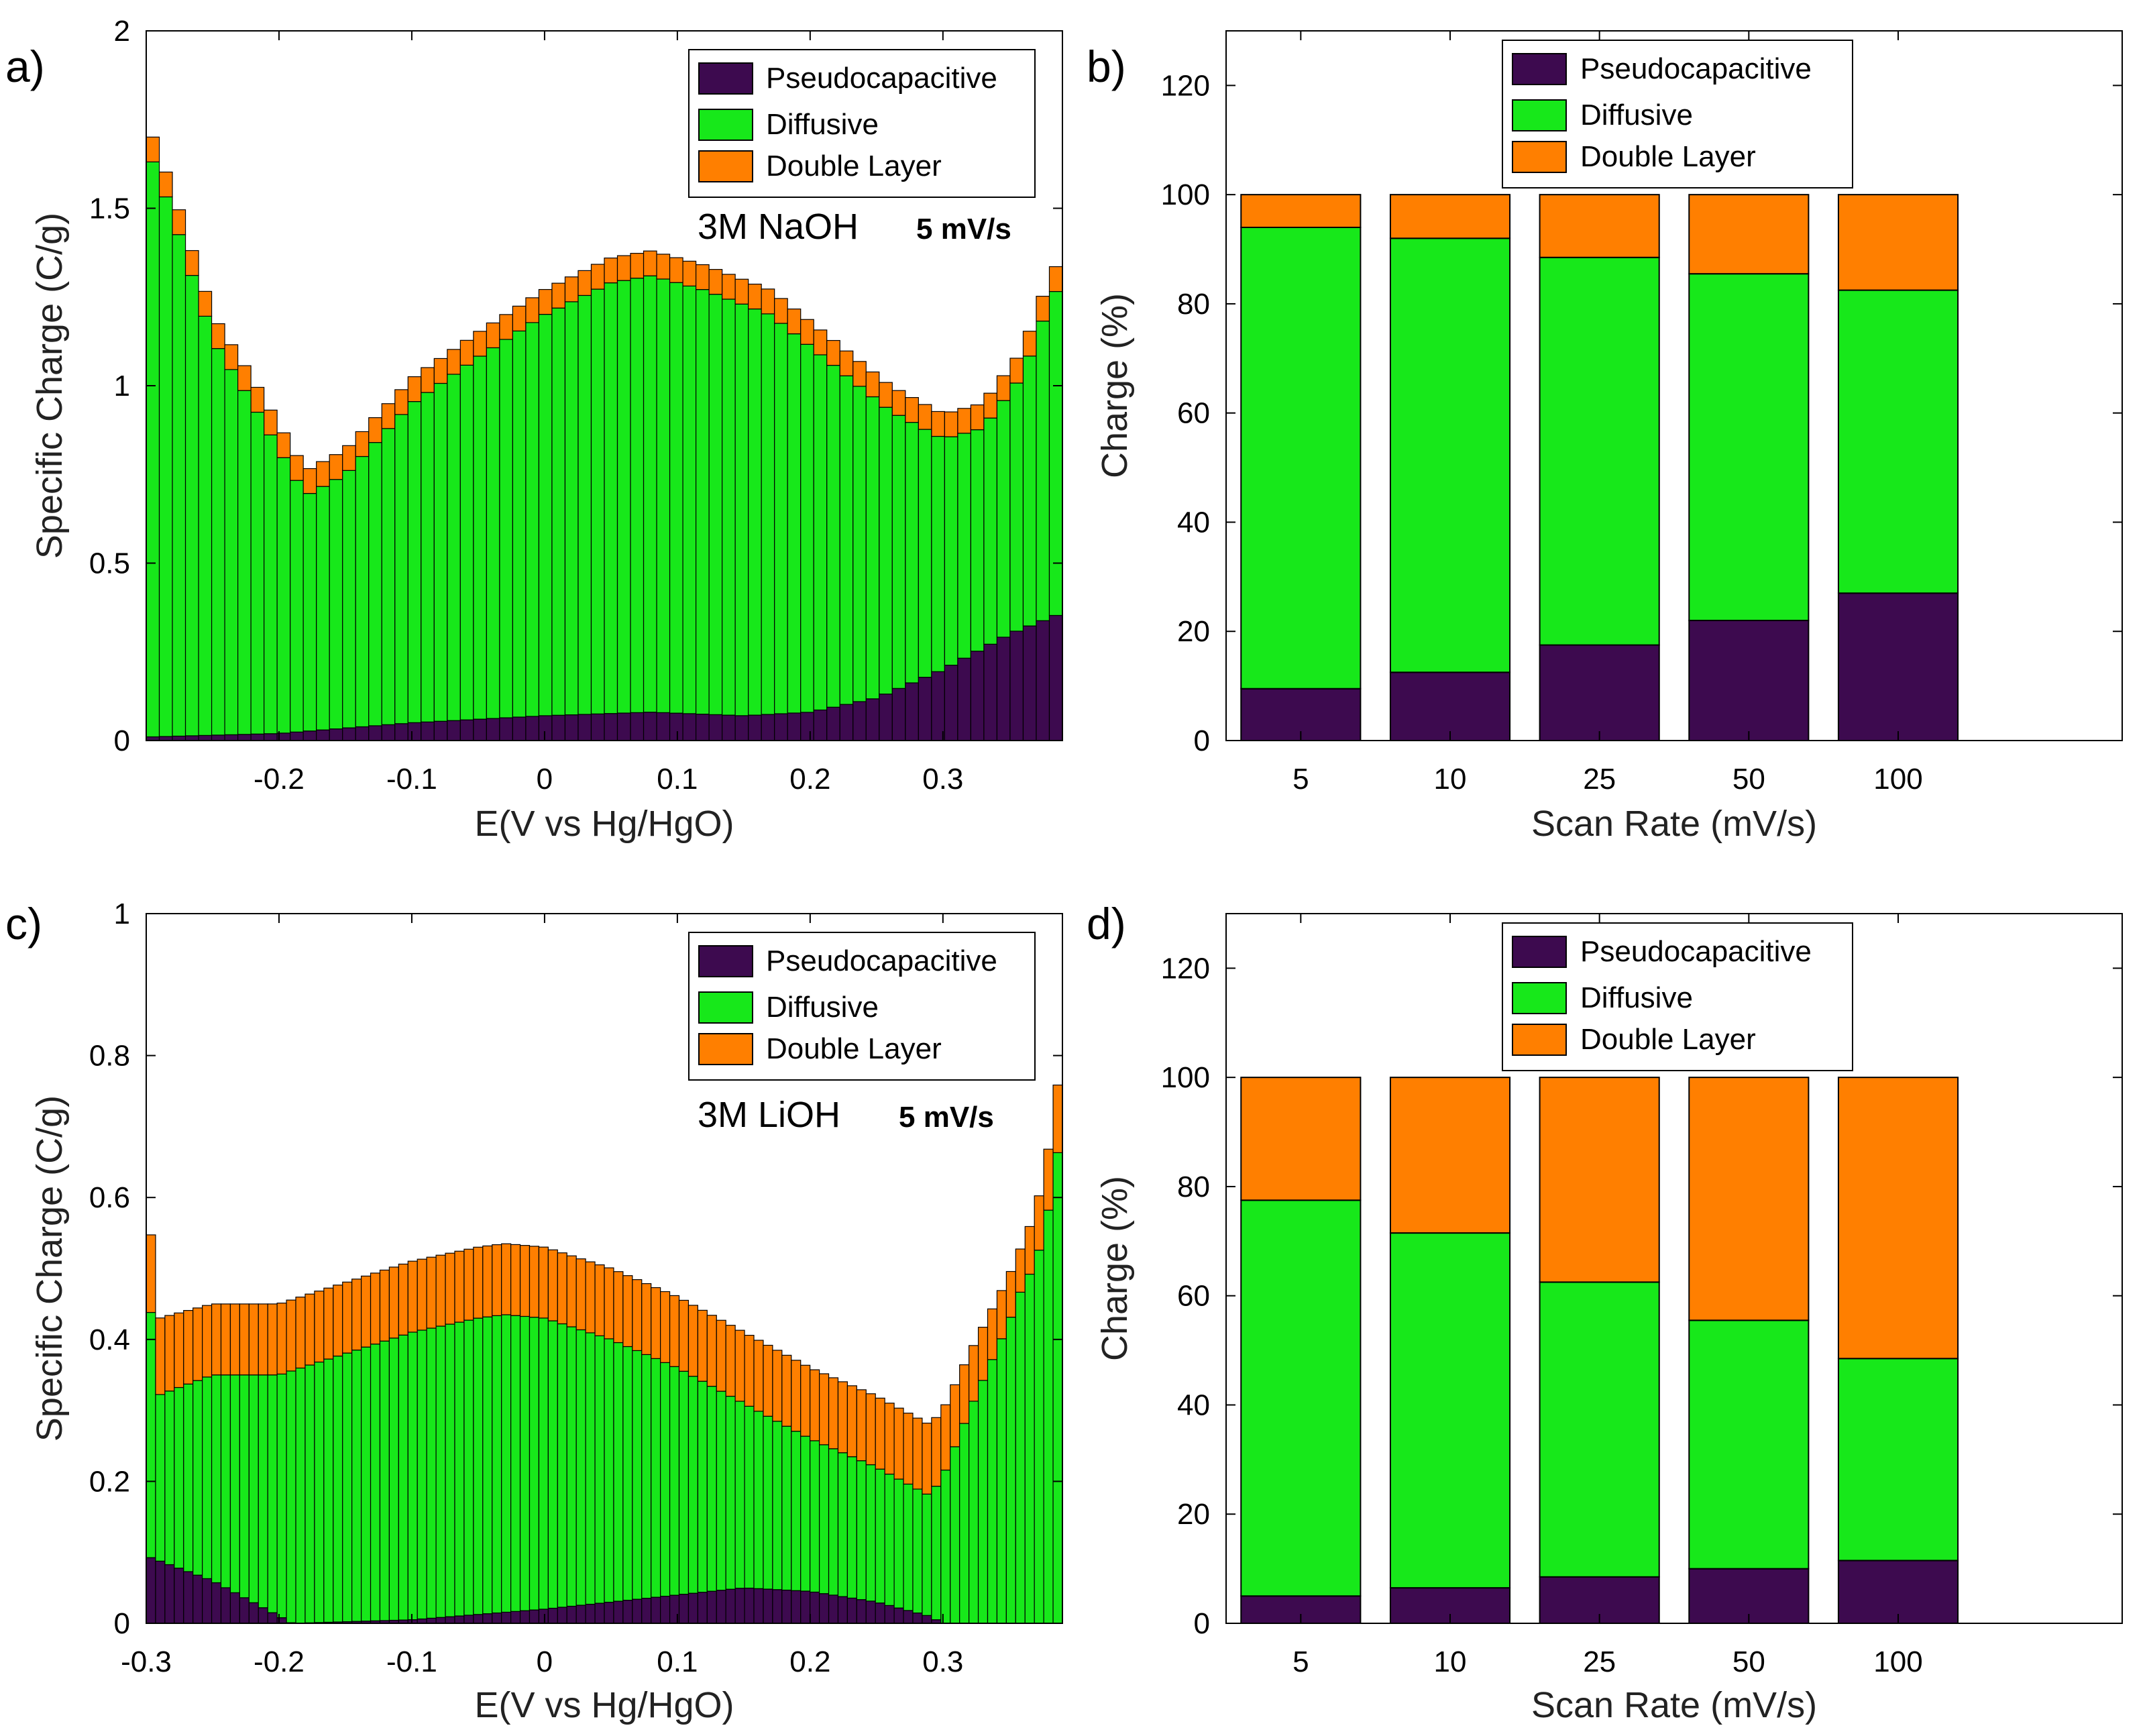 The image size is (2147, 1736). What do you see at coordinates (1668, 1039) in the screenshot?
I see `panel-d-legend-label-double-layer: Double Layer` at bounding box center [1668, 1039].